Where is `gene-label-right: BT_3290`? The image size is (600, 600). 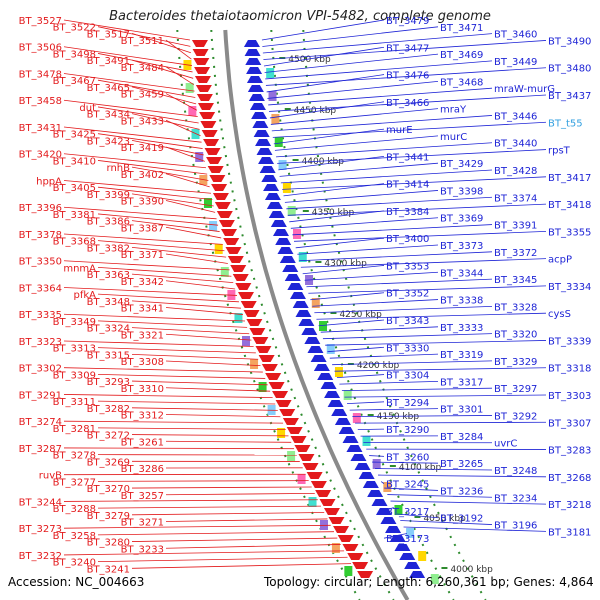
gene-label-right: BT_3290 is located at coordinates (407, 430).